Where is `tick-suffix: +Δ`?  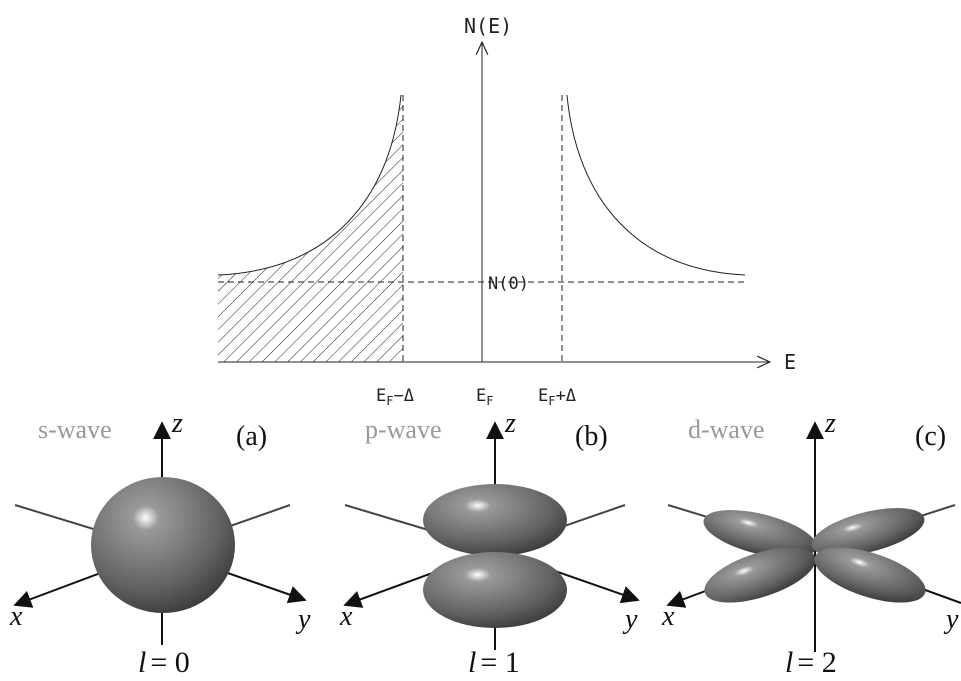
tick-suffix: +Δ is located at coordinates (565, 396).